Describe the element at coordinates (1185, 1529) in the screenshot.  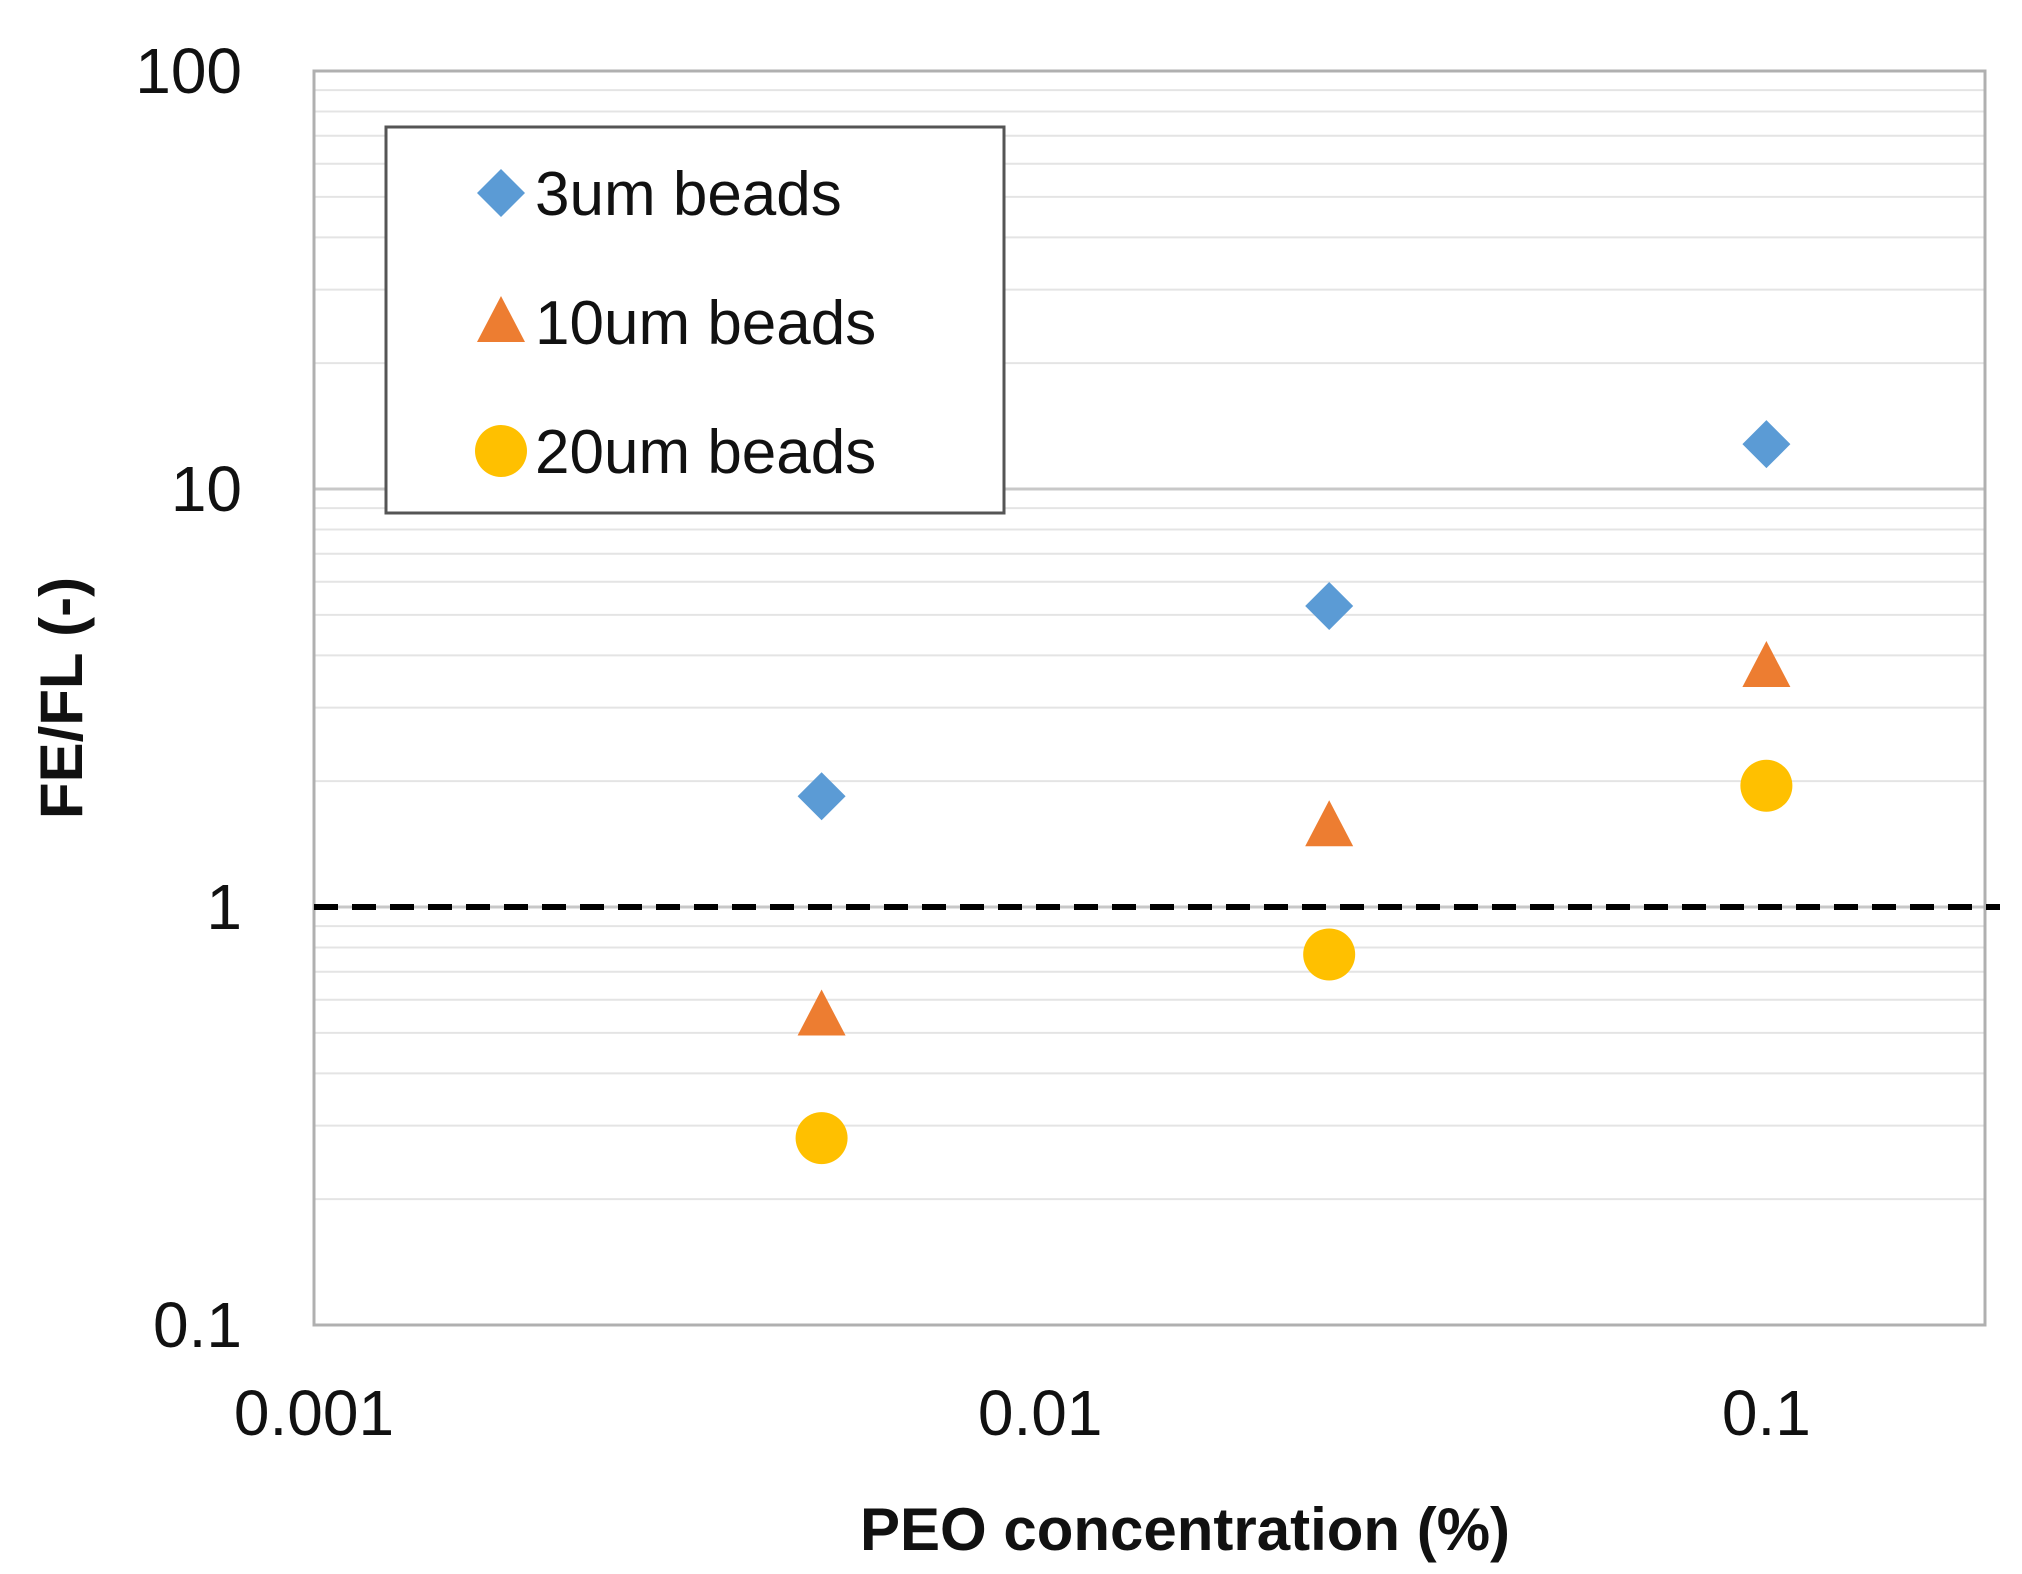
I see `x-axis-title: PEO concentration (%)` at that location.